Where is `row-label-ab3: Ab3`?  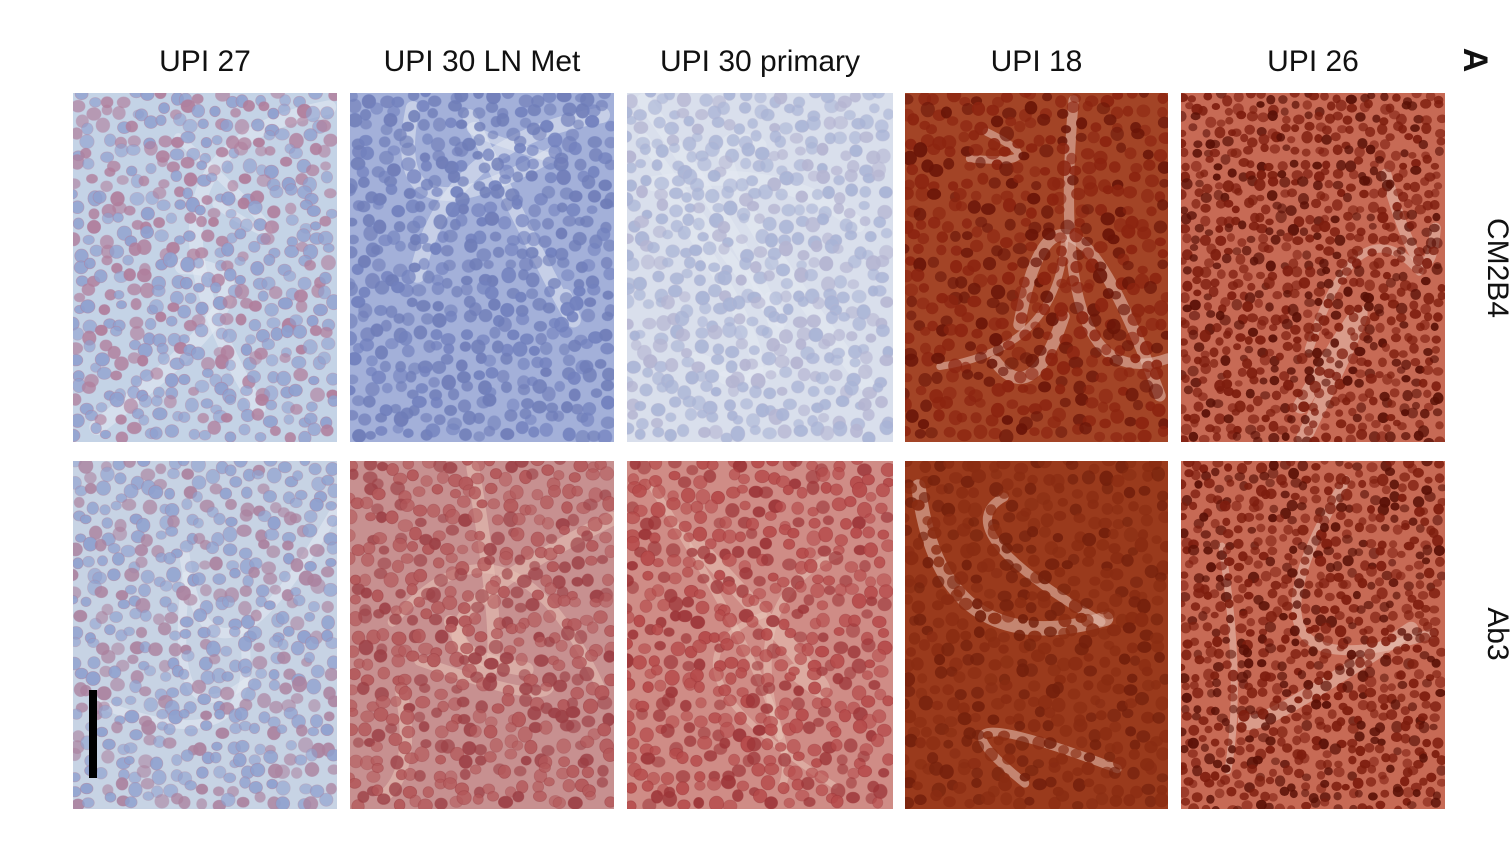
row-label-ab3: Ab3 is located at coordinates (1496, 634).